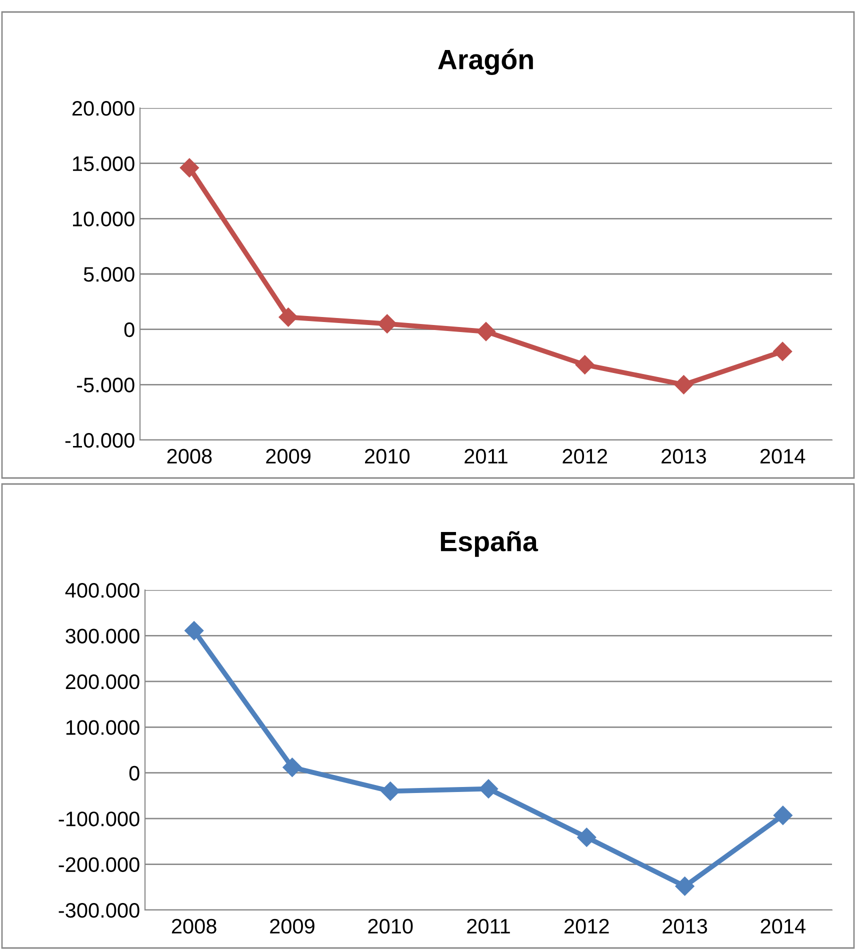 This screenshot has height=952, width=856. Describe the element at coordinates (103, 108) in the screenshot. I see `y-tick-label: 20.000` at that location.